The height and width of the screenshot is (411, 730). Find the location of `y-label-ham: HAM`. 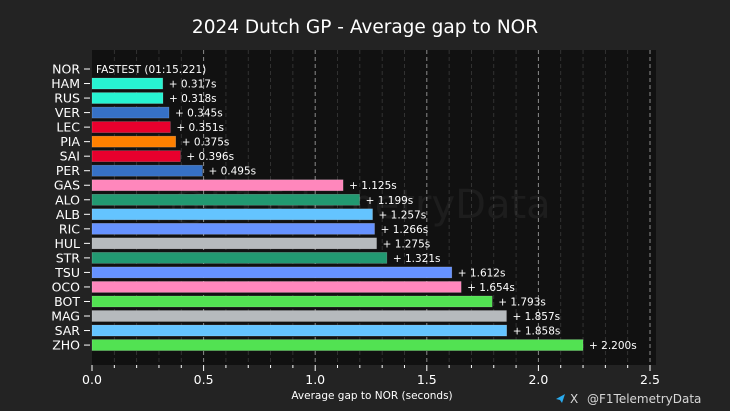

y-label-ham: HAM is located at coordinates (65, 83).